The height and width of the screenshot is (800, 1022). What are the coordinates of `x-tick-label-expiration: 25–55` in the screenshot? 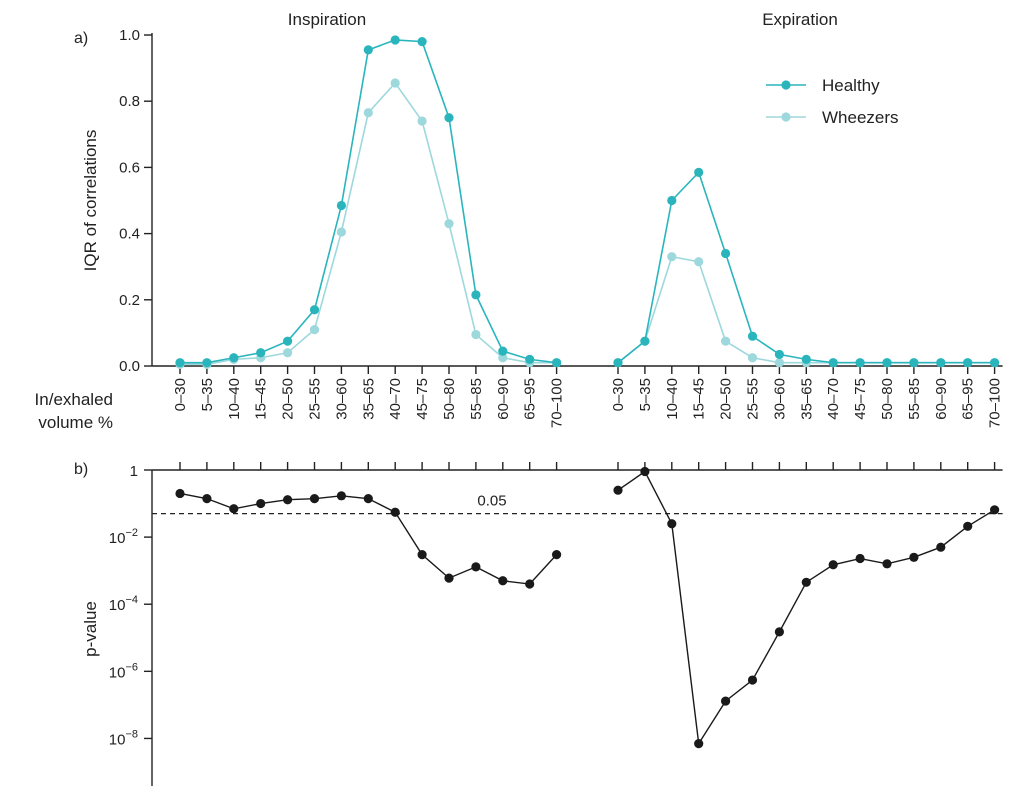 It's located at (753, 399).